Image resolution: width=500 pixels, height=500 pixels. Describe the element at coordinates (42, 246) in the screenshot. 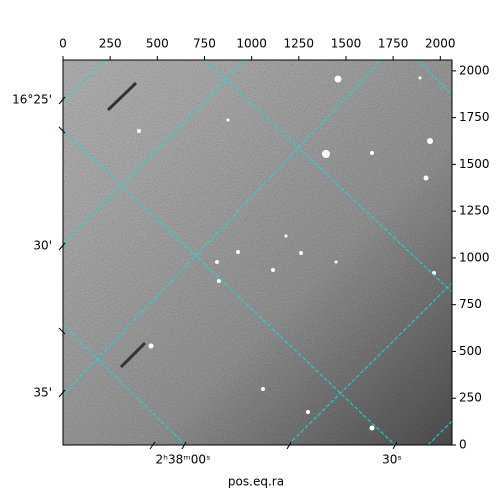

I see `dec-tick-label: 30'` at that location.